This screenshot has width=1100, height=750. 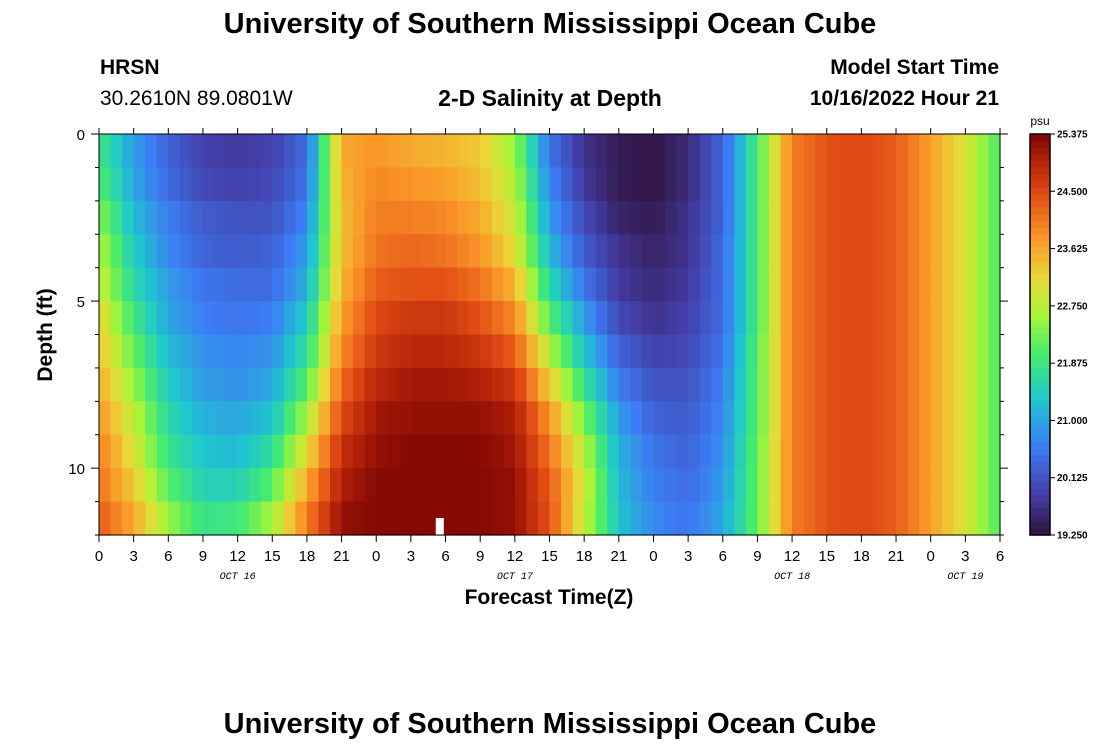 I want to click on day-label: OCT 19, so click(x=965, y=577).